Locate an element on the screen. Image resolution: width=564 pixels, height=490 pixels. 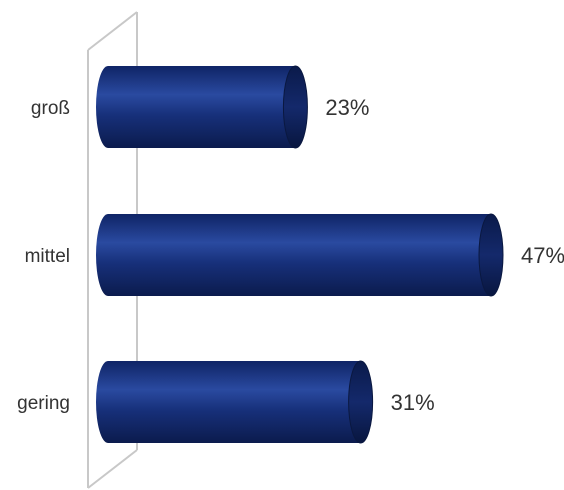
value-label: 31% is located at coordinates (413, 402).